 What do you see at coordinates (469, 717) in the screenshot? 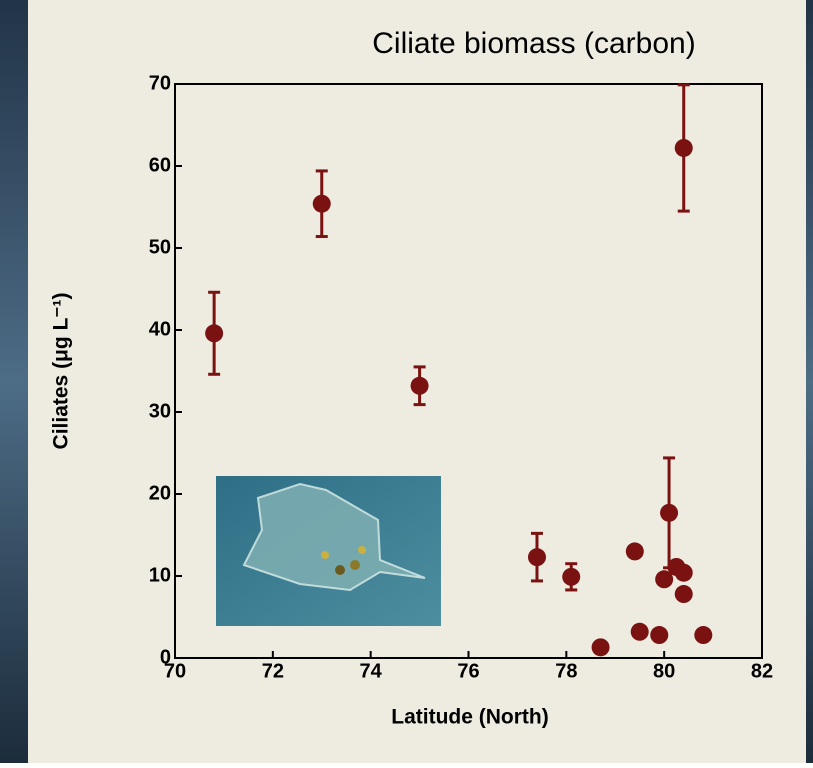
I see `x-axis-label: Latitude (North)` at bounding box center [469, 717].